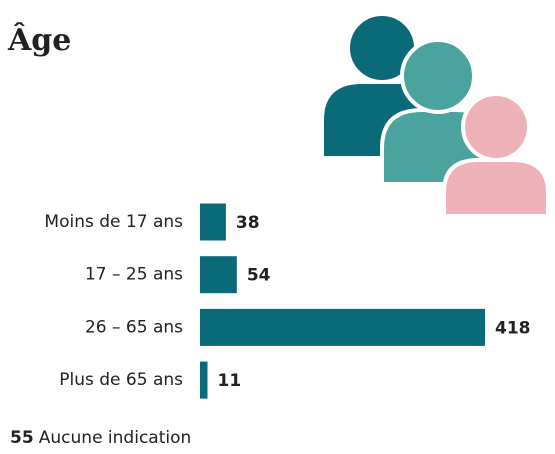 The width and height of the screenshot is (555, 454). What do you see at coordinates (134, 275) in the screenshot?
I see `category-label: 17 – 25 ans` at bounding box center [134, 275].